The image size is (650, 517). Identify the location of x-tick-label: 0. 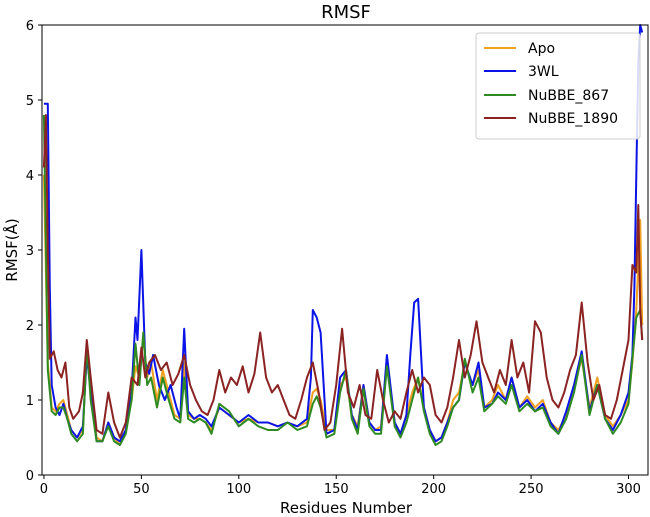
(44, 489).